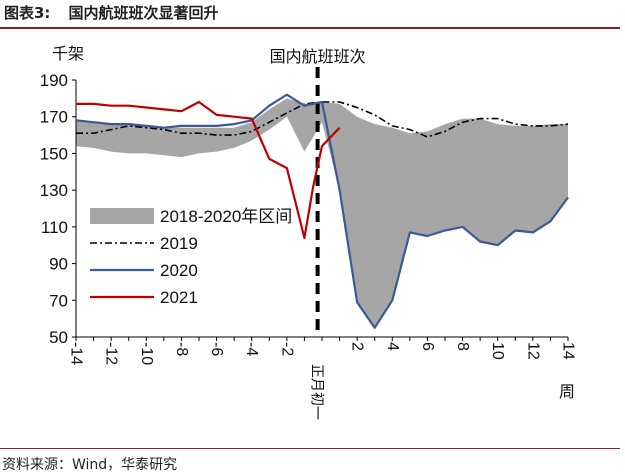  What do you see at coordinates (111, 353) in the screenshot?
I see `x-tick-label: -12` at bounding box center [111, 353].